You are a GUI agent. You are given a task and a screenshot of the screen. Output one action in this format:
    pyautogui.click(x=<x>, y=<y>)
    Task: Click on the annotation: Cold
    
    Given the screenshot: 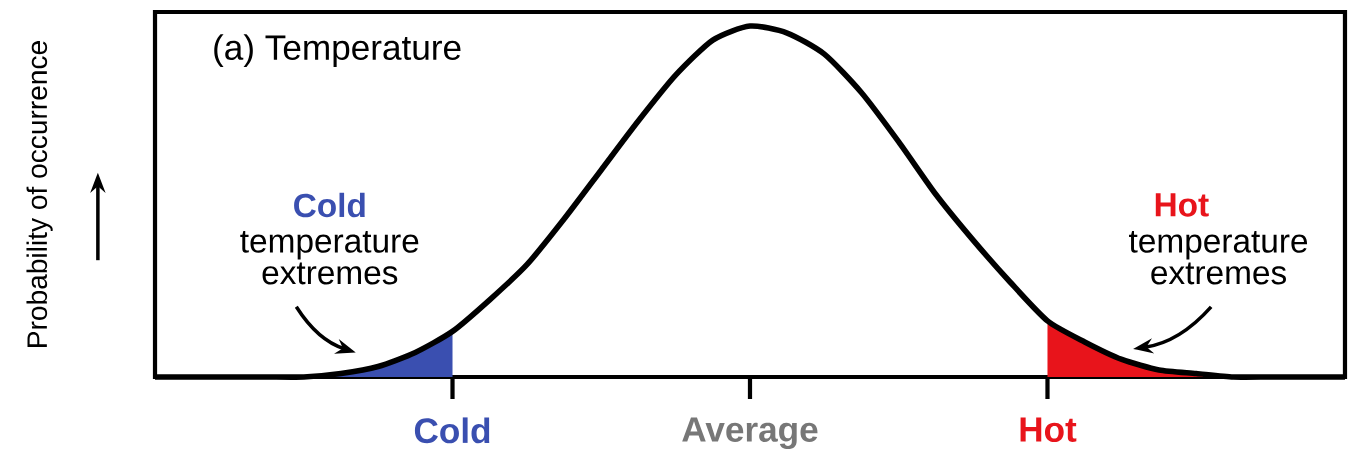 What is the action you would take?
    pyautogui.click(x=329, y=205)
    